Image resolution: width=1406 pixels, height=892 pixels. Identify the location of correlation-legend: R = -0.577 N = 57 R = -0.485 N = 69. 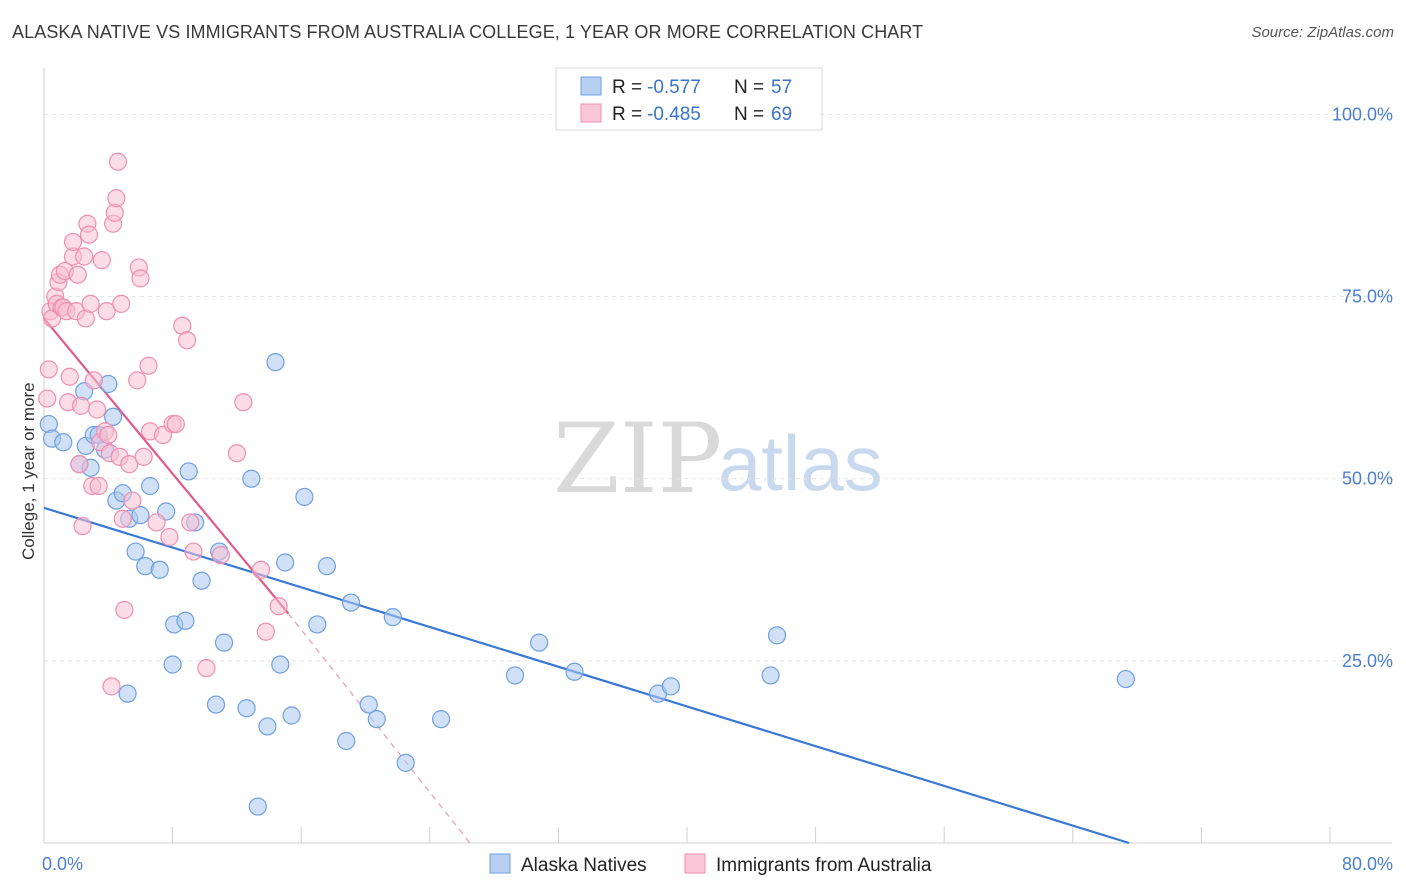
(689, 99).